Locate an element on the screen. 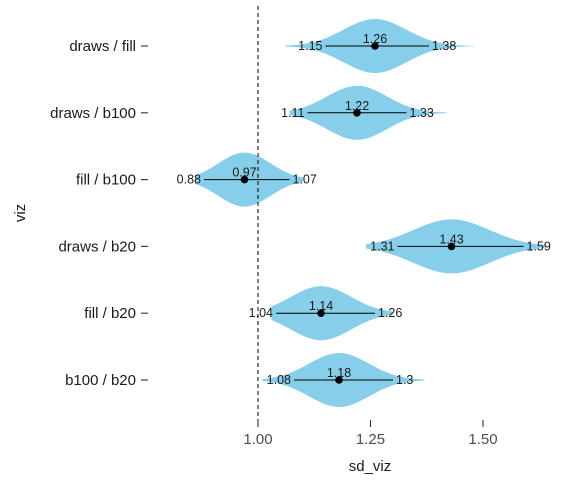 This screenshot has width=576, height=480. median-label: 1.14 is located at coordinates (321, 306).